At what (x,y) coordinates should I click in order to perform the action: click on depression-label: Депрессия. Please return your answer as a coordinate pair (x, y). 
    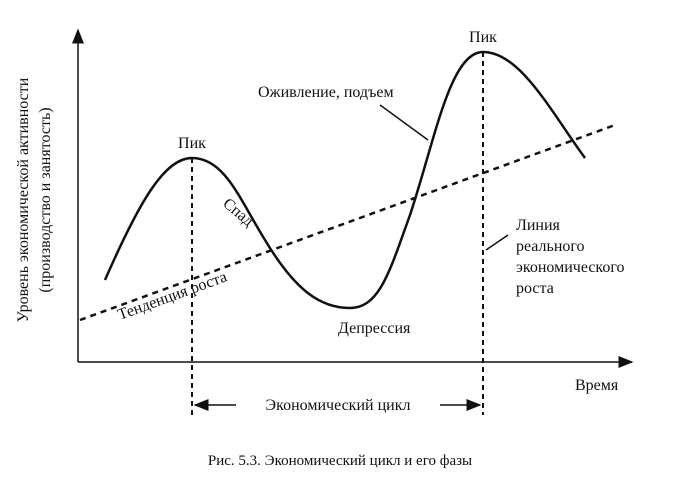
    Looking at the image, I should click on (374, 328).